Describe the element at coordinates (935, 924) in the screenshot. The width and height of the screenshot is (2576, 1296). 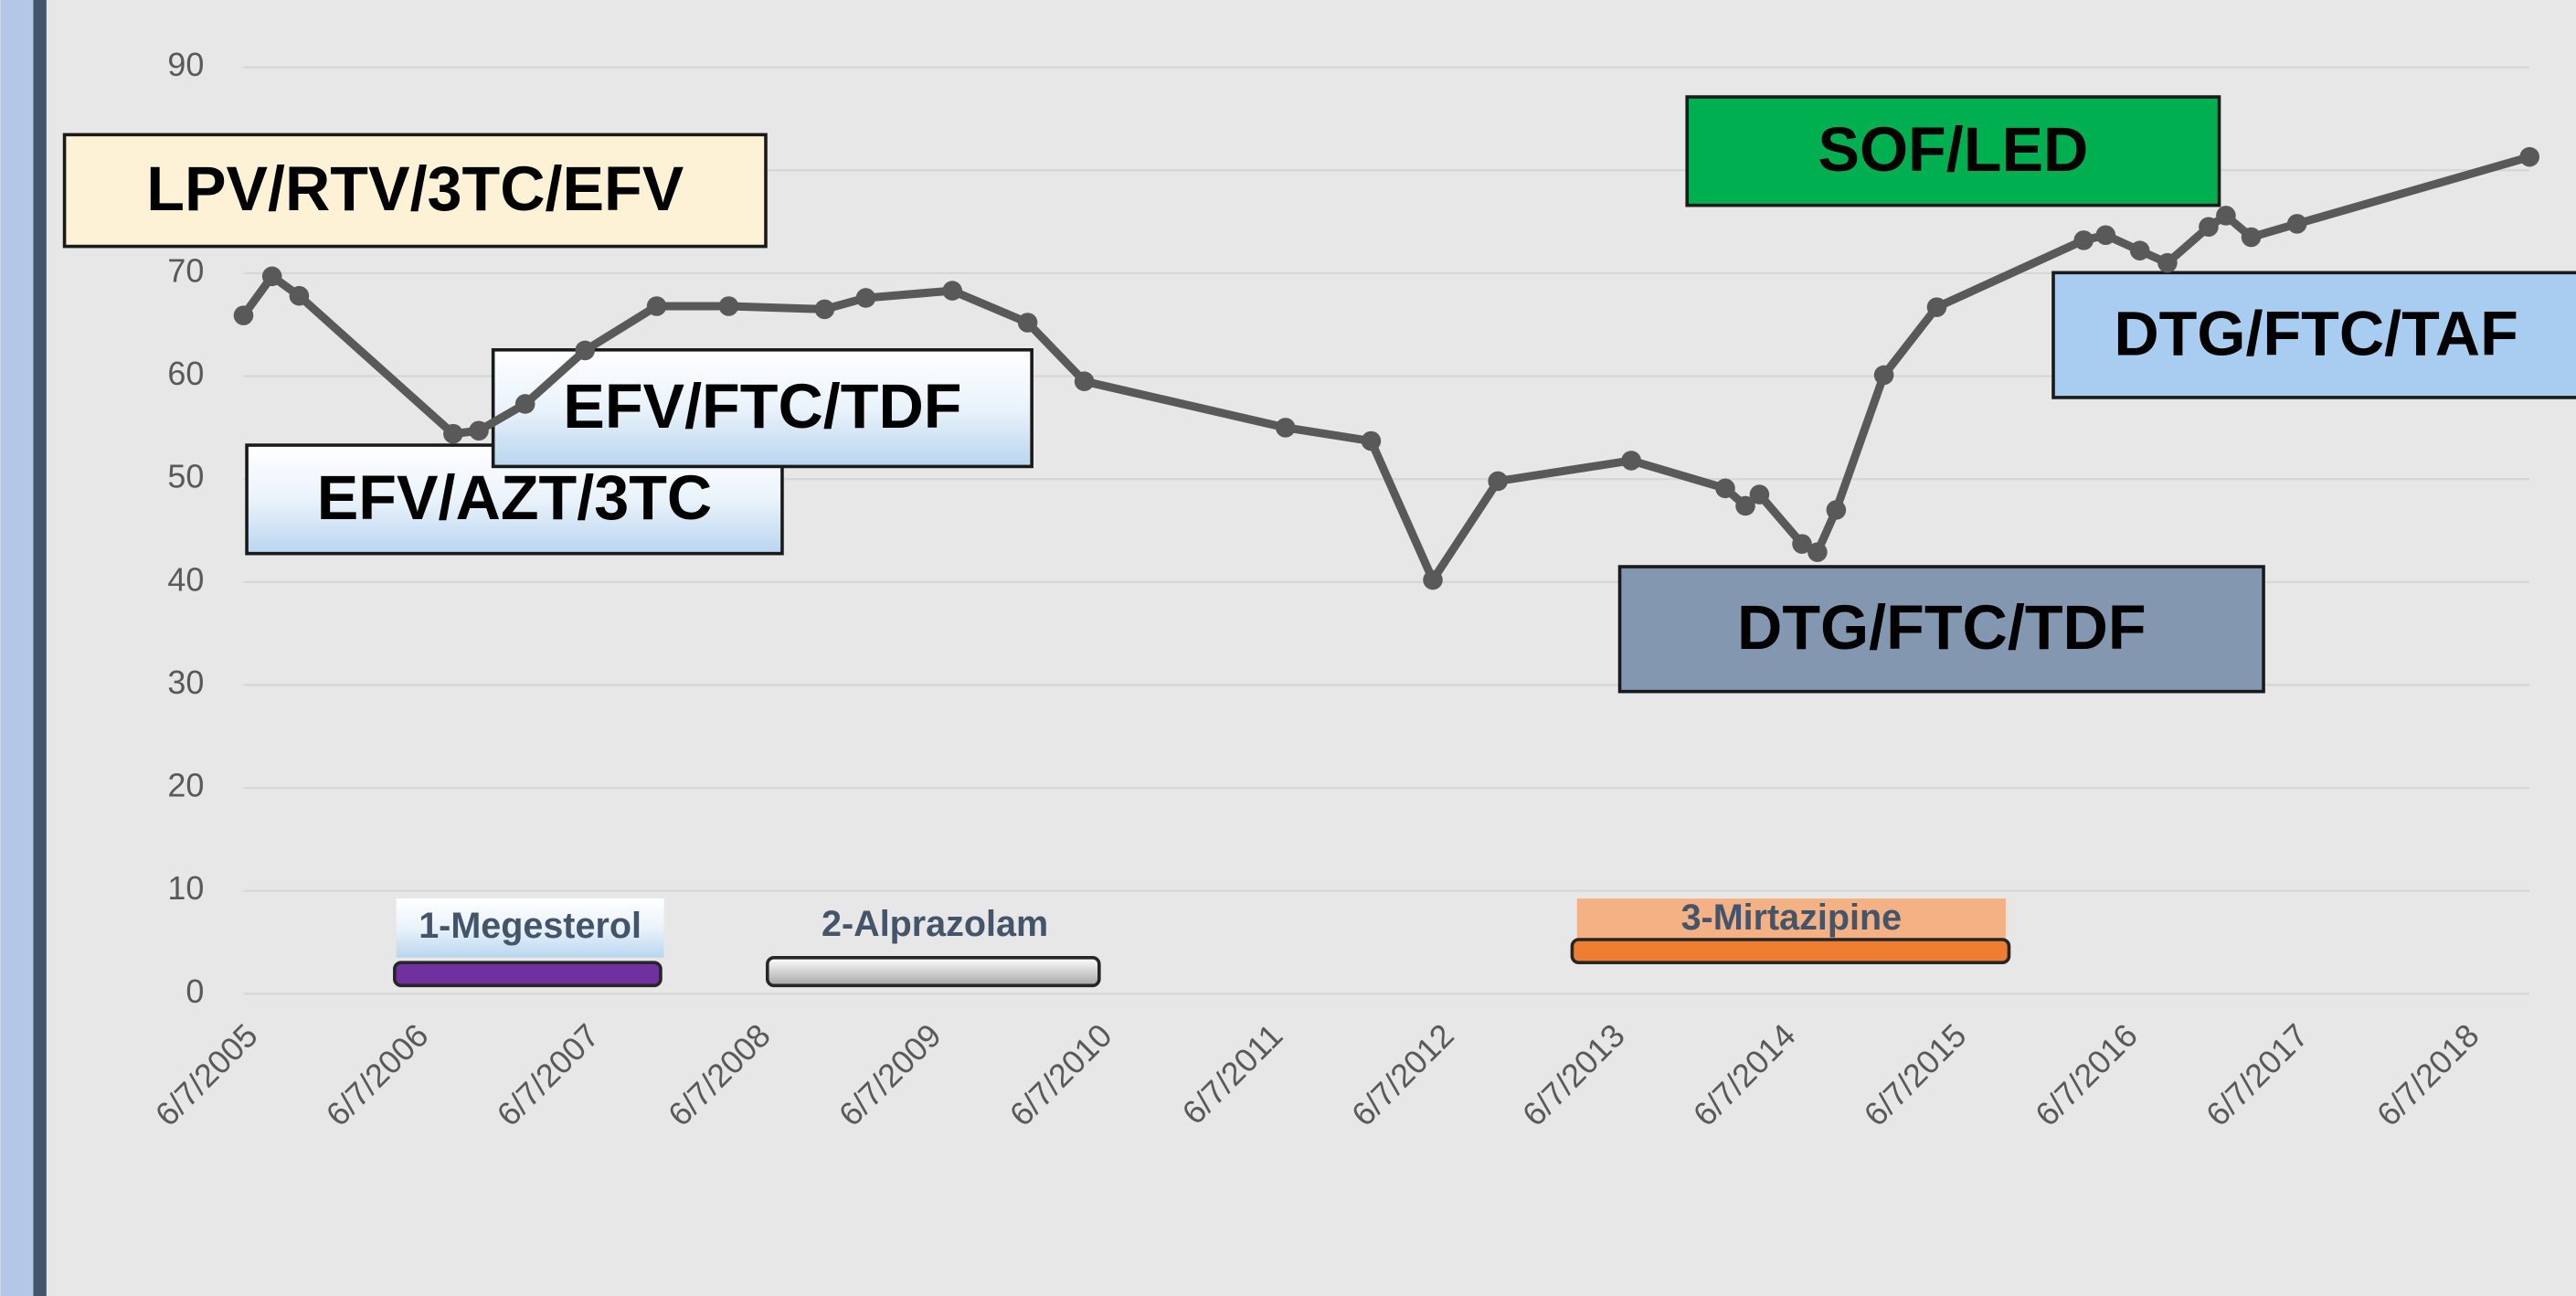
I see `medication-label: 2-Alprazolam` at that location.